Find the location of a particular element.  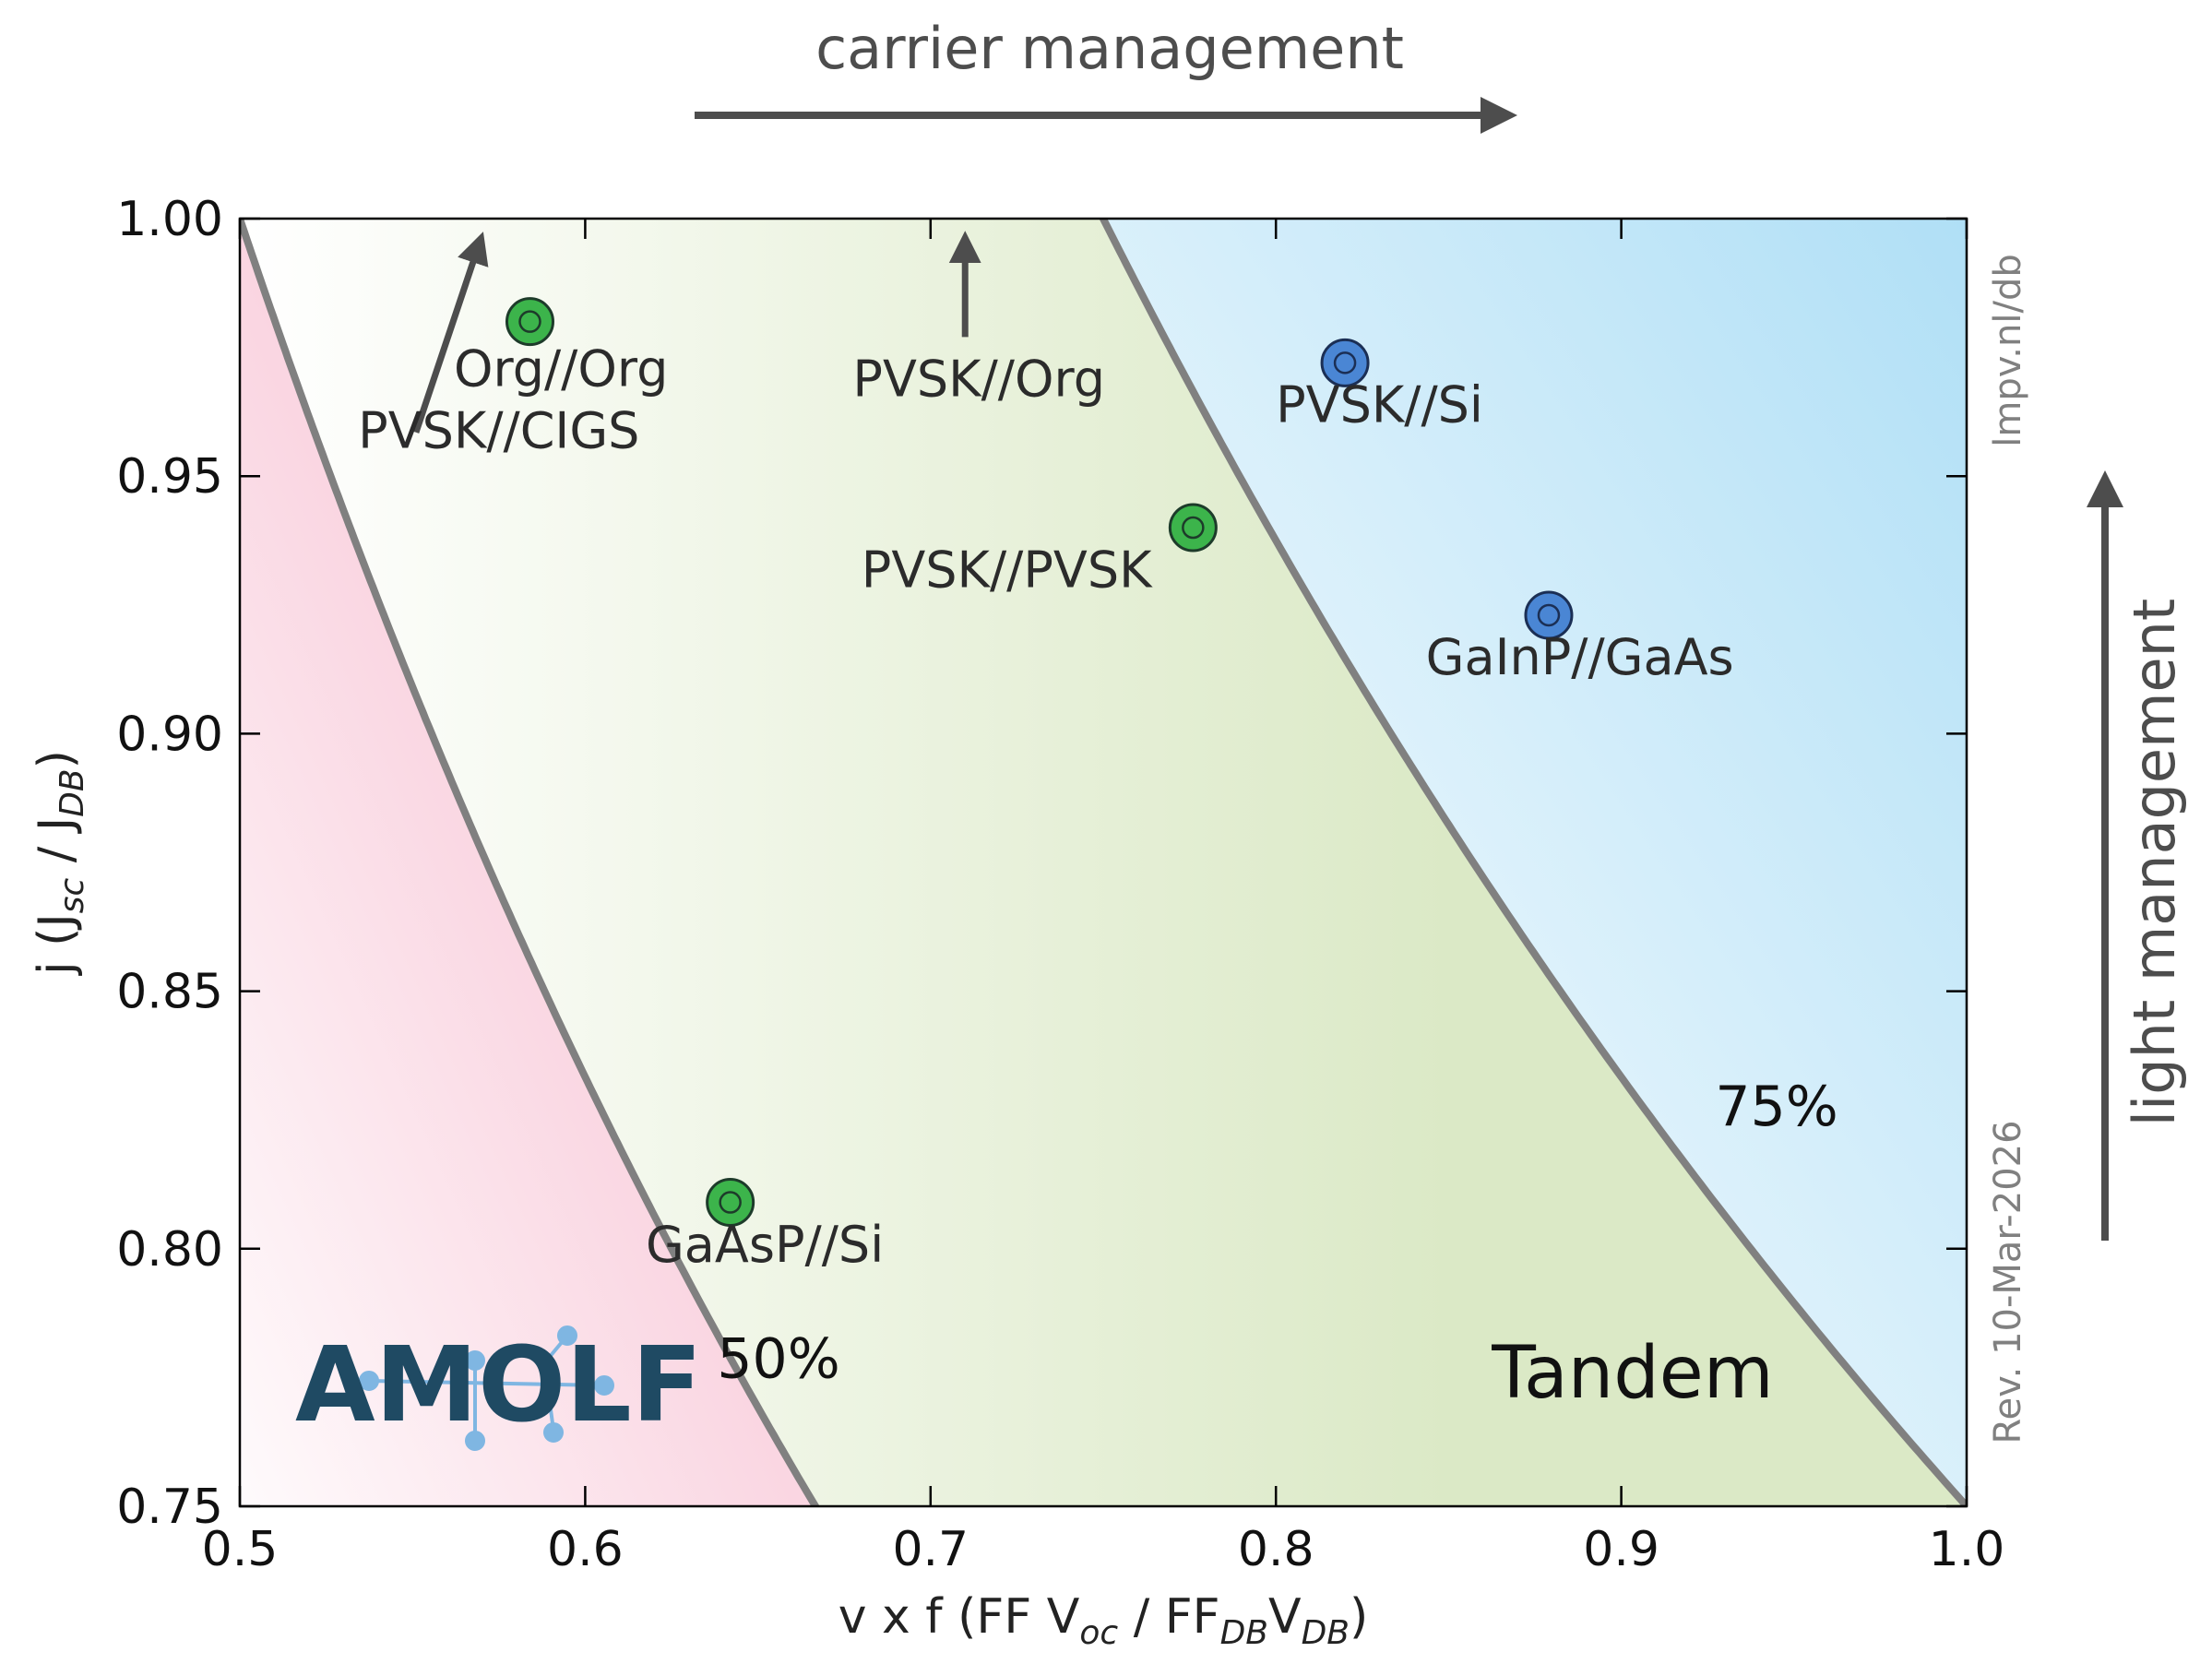

x-tick-label: 0.8 is located at coordinates (1276, 1549).